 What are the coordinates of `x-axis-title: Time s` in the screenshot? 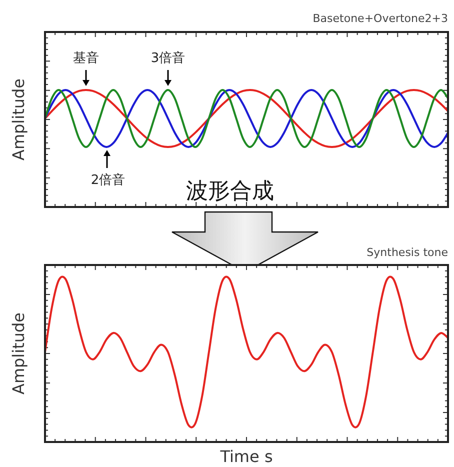 It's located at (246, 456).